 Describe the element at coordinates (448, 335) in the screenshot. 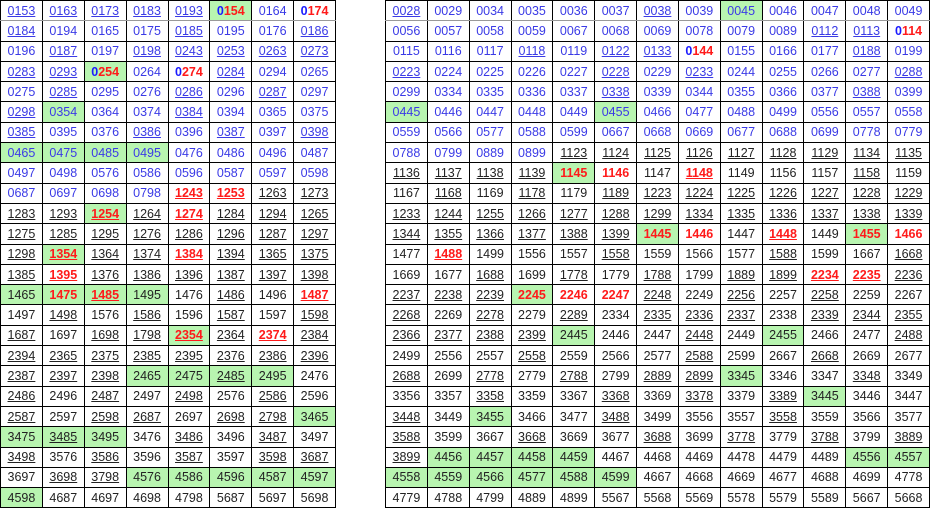

I see `grid-cell: 2377` at that location.